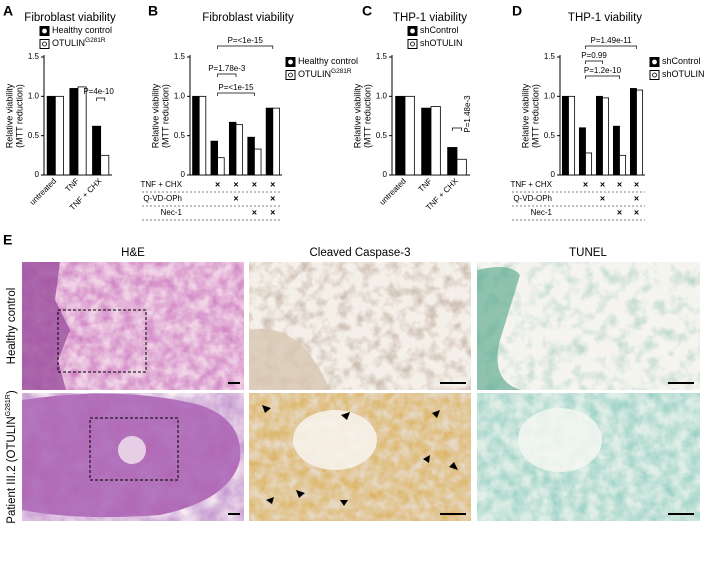 The height and width of the screenshot is (561, 708). What do you see at coordinates (314, 74) in the screenshot?
I see `legend-name: OTULIN` at bounding box center [314, 74].